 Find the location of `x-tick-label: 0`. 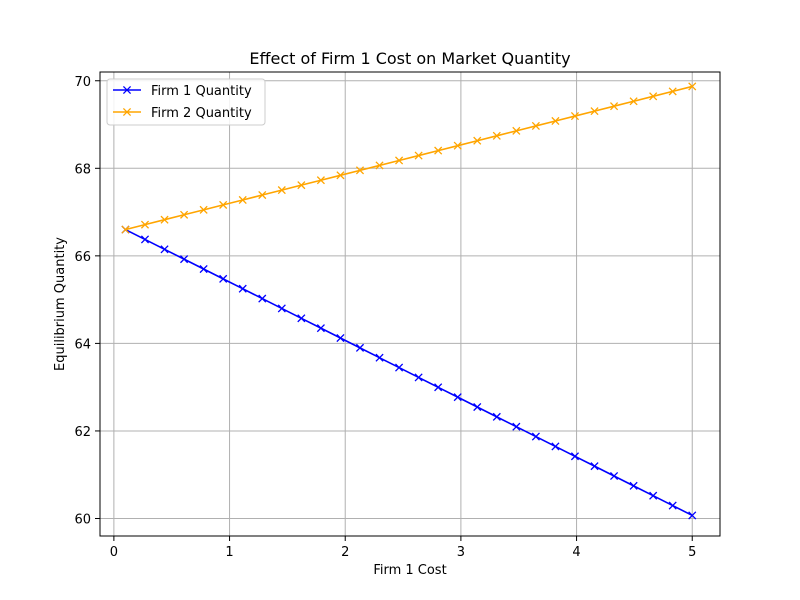

x-tick-label: 0 is located at coordinates (114, 552).